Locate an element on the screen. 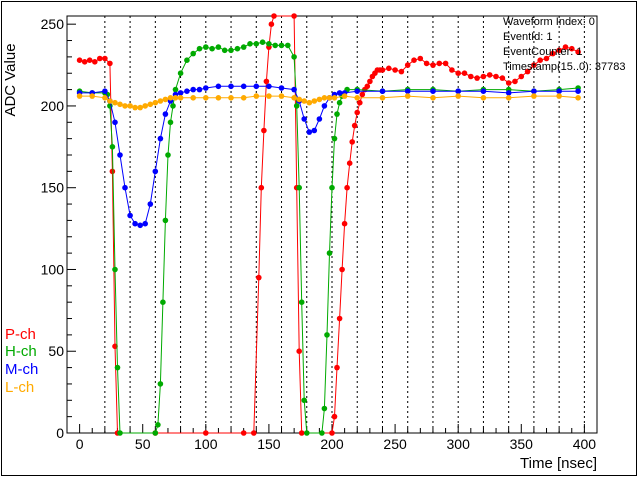 This screenshot has width=640, height=479. legend: P-ch H-ch M-ch L-ch is located at coordinates (21, 361).